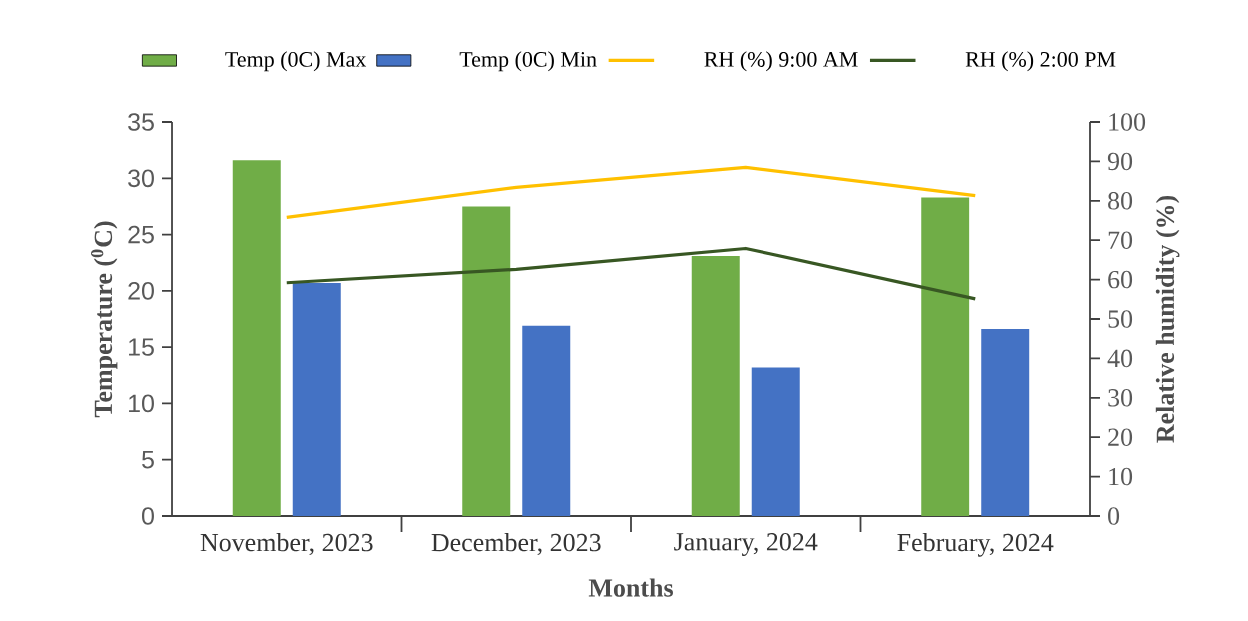 This screenshot has width=1248, height=621. Describe the element at coordinates (1120, 437) in the screenshot. I see `y2-tick-label: 20` at that location.